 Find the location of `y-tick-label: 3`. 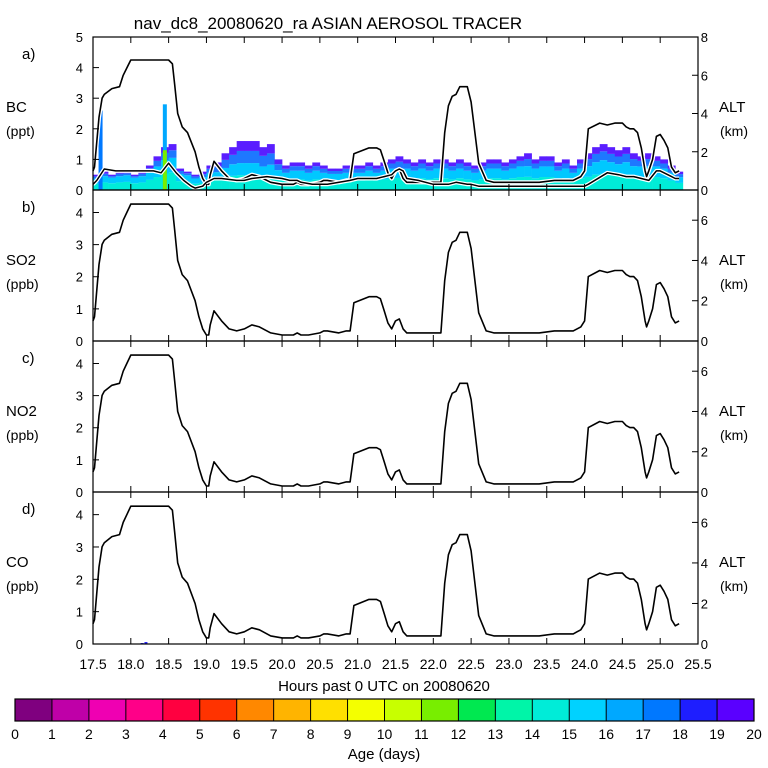

y-tick-label: 3 is located at coordinates (79, 547).